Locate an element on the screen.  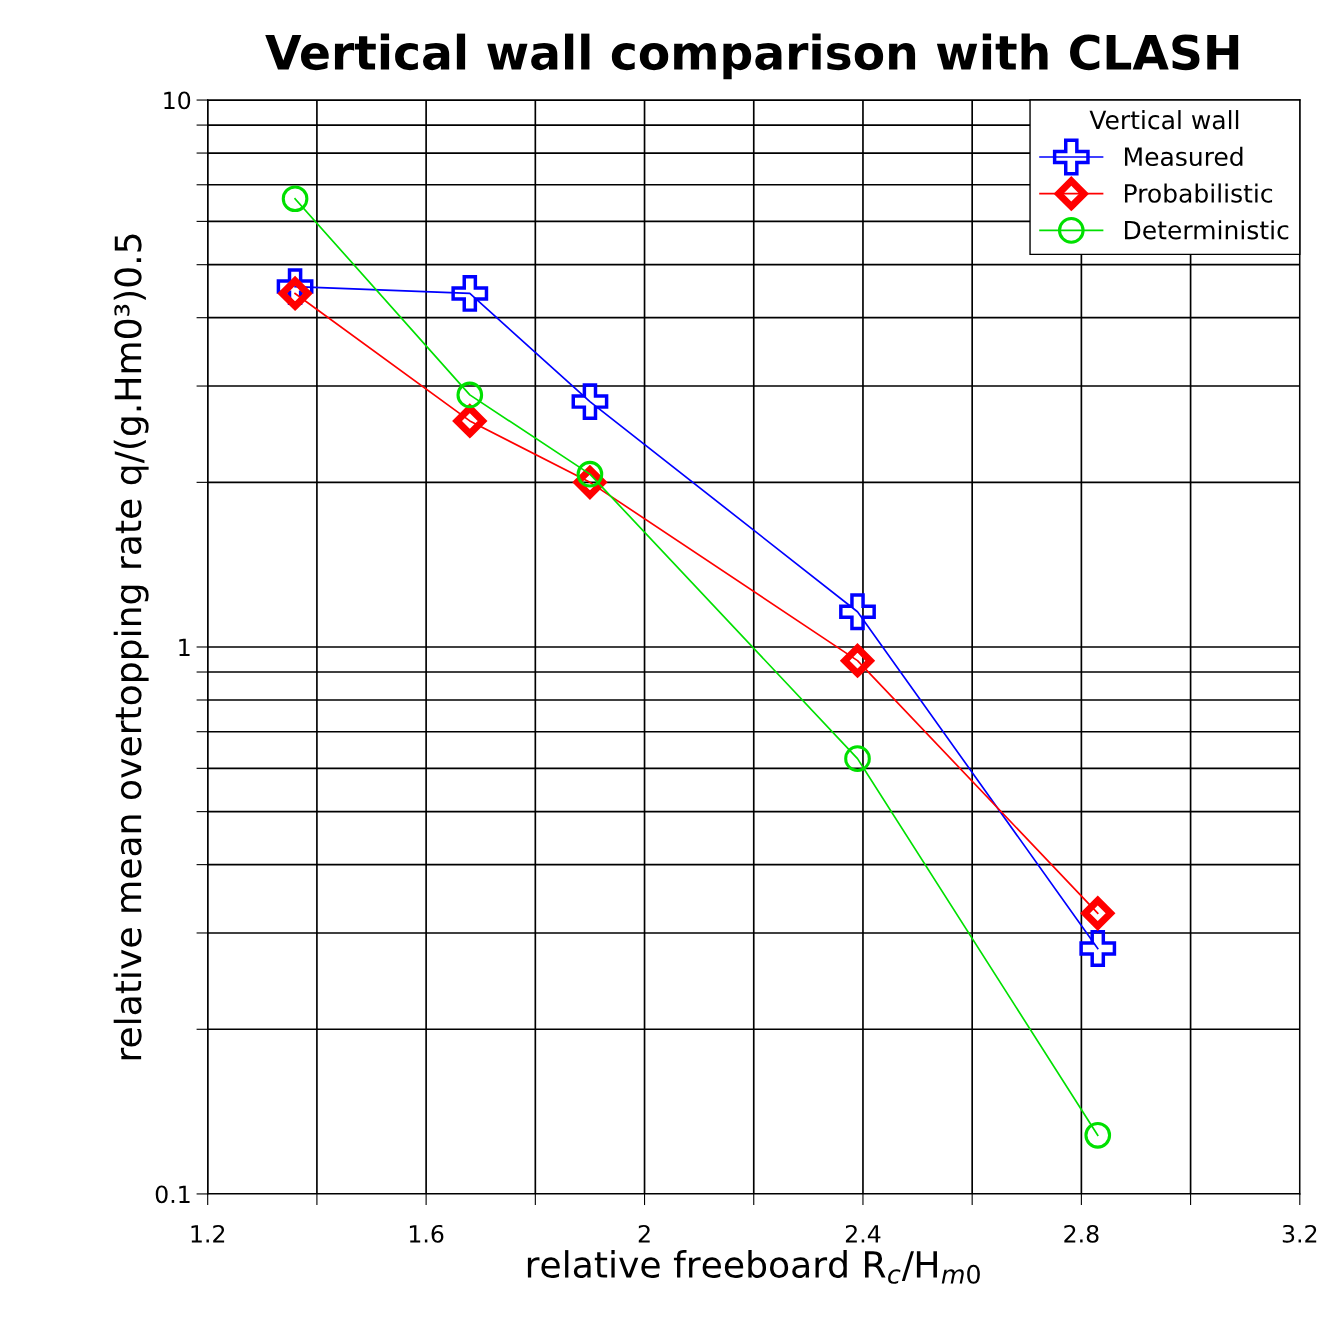
x-tick-label: 1.6 is located at coordinates (426, 1233).